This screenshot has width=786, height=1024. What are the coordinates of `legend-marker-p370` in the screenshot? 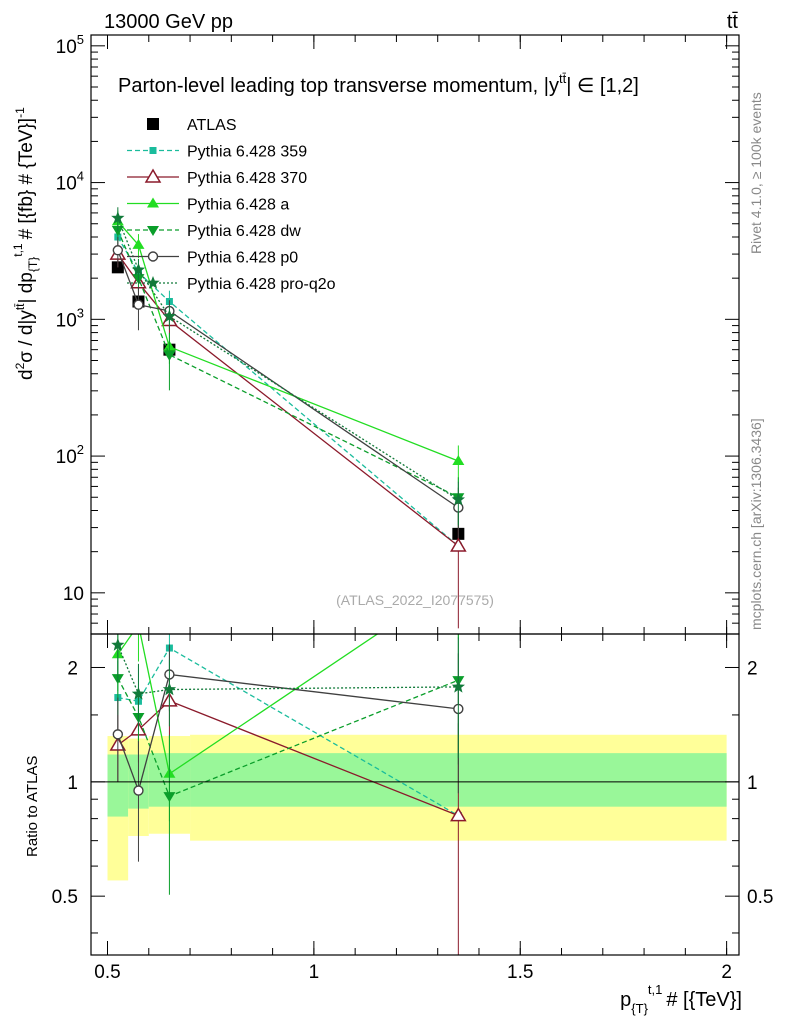 It's located at (153, 175).